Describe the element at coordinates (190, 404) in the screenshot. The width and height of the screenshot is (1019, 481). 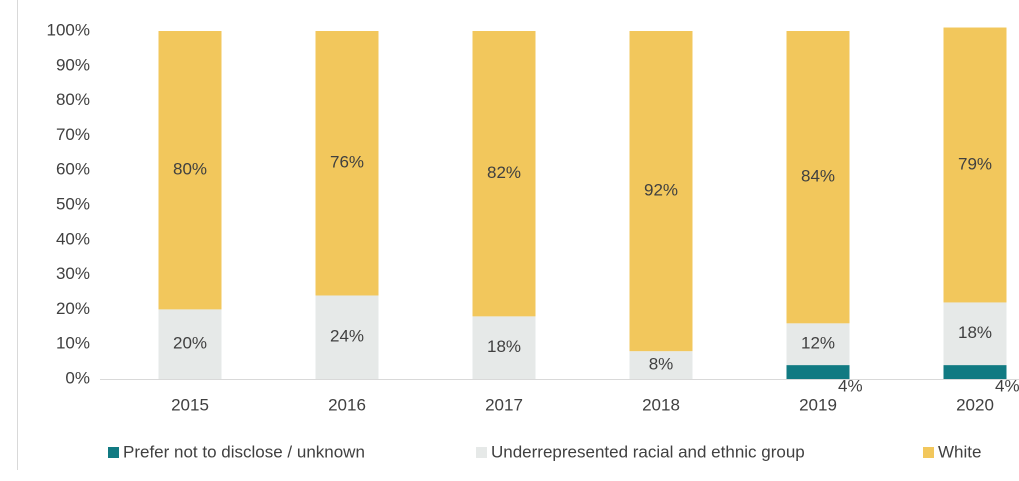
I see `x-tick-label: 2015` at that location.